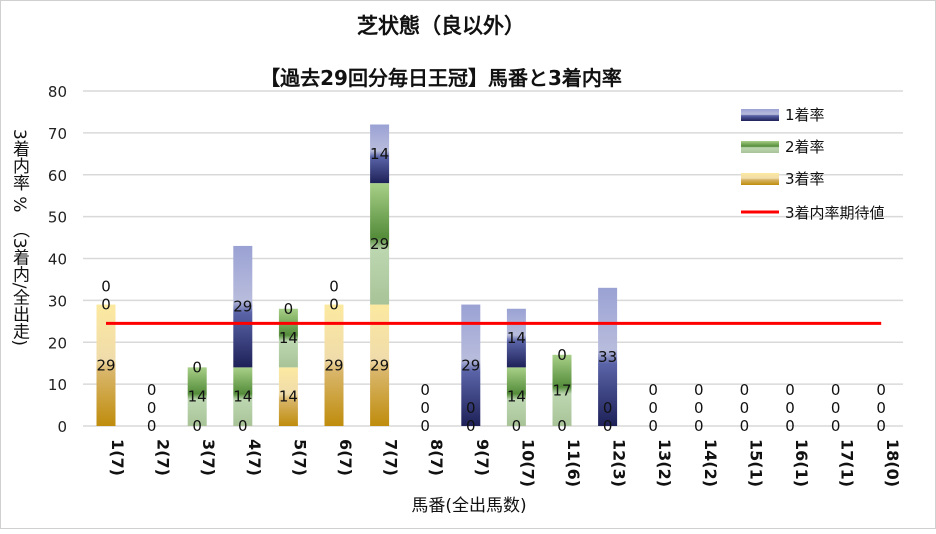  Describe the element at coordinates (391, 457) in the screenshot. I see `x-tick-label: 7(7)` at that location.